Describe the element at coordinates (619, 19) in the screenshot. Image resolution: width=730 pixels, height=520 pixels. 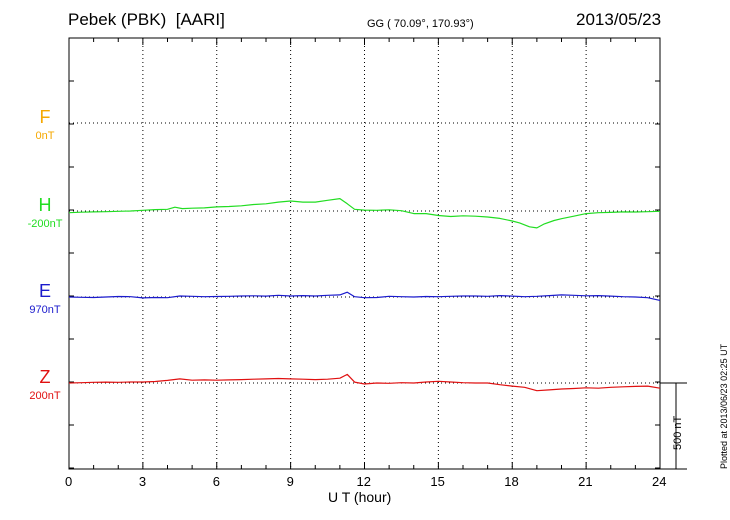
I see `date-label: 2013/05/23` at that location.